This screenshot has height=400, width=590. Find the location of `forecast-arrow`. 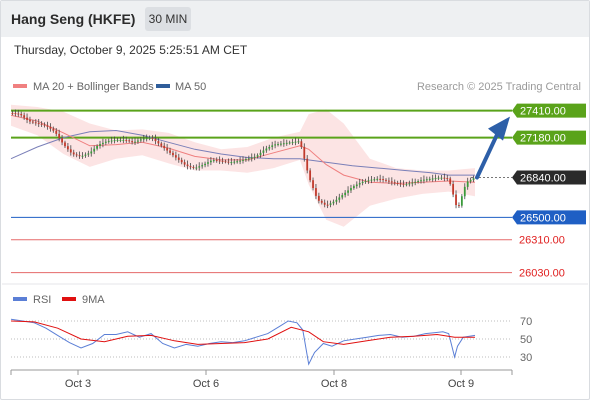

forecast-arrow is located at coordinates (492, 148).